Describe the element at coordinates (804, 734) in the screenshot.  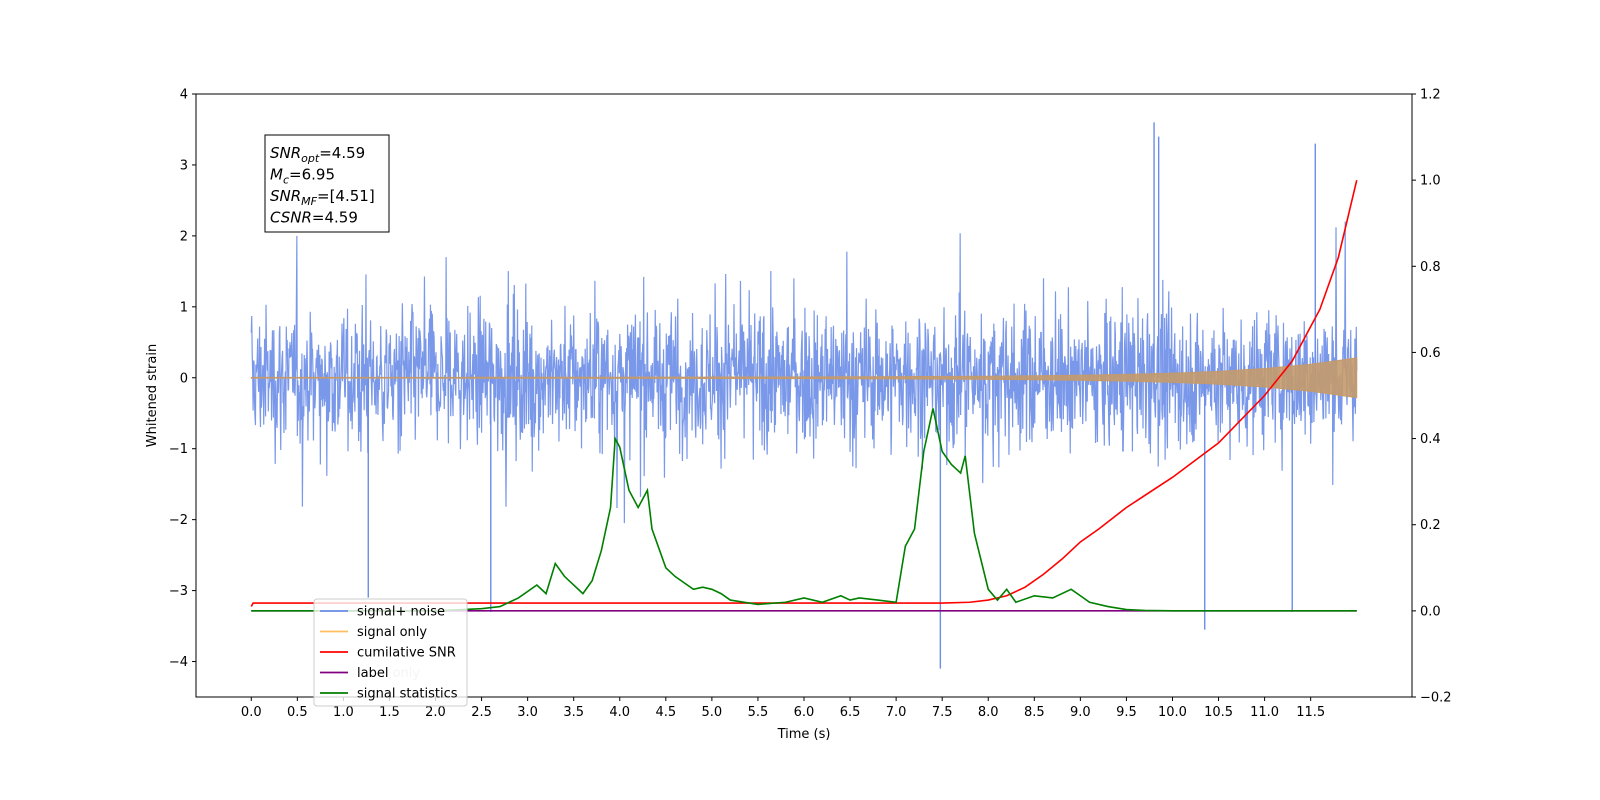
I see `x-axis-label: Time (s)` at that location.